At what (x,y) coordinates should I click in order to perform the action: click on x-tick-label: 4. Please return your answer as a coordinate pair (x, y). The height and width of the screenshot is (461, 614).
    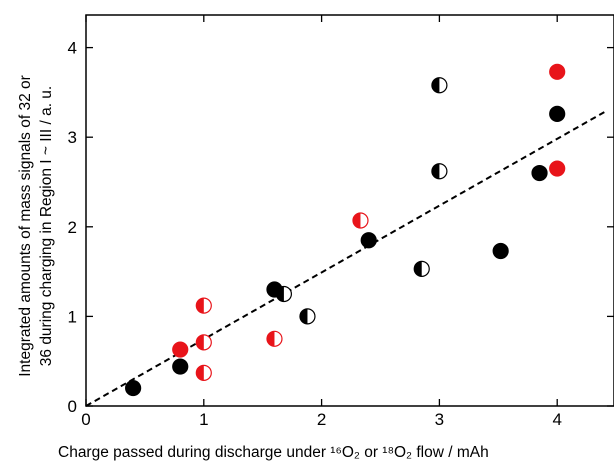
    Looking at the image, I should click on (556, 419).